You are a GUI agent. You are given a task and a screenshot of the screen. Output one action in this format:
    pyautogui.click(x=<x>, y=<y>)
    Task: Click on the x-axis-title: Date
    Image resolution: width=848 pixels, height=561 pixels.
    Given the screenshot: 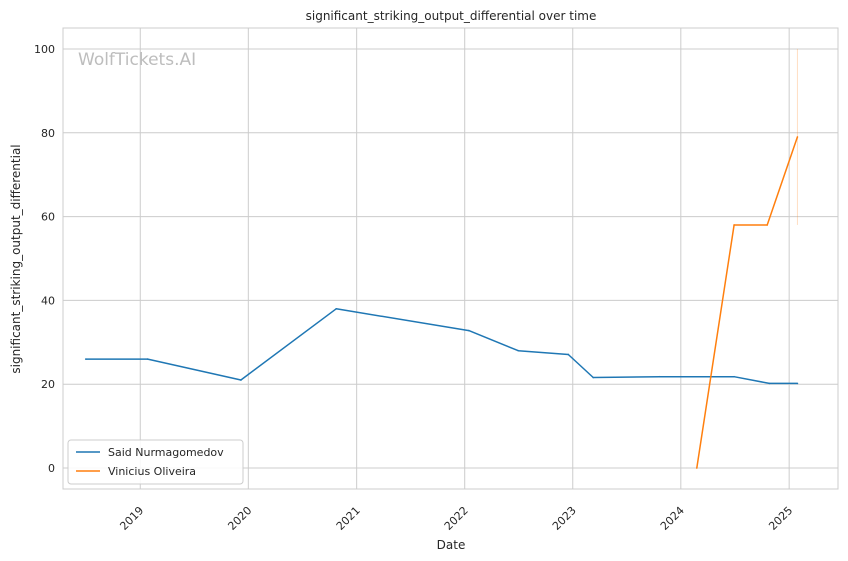 What is the action you would take?
    pyautogui.click(x=451, y=545)
    